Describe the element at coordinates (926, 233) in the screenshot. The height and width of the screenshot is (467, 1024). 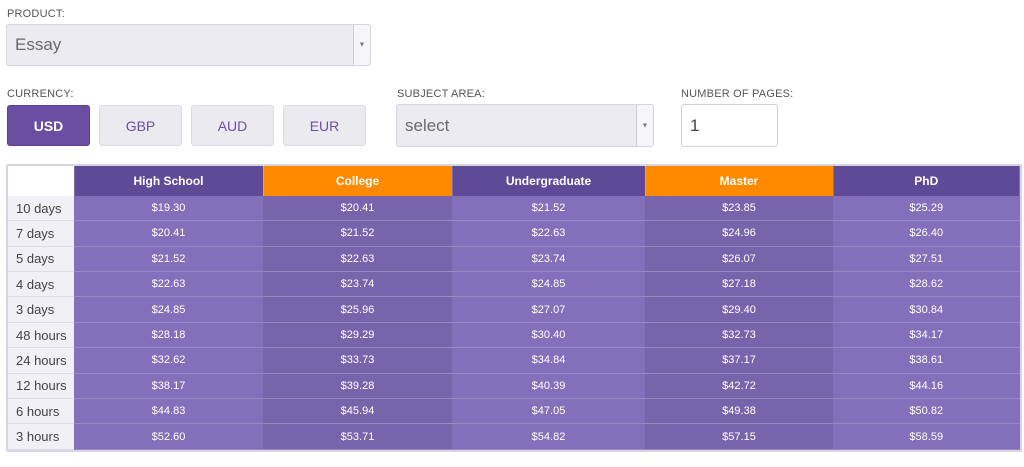
I see `price-cell: $26.40` at that location.